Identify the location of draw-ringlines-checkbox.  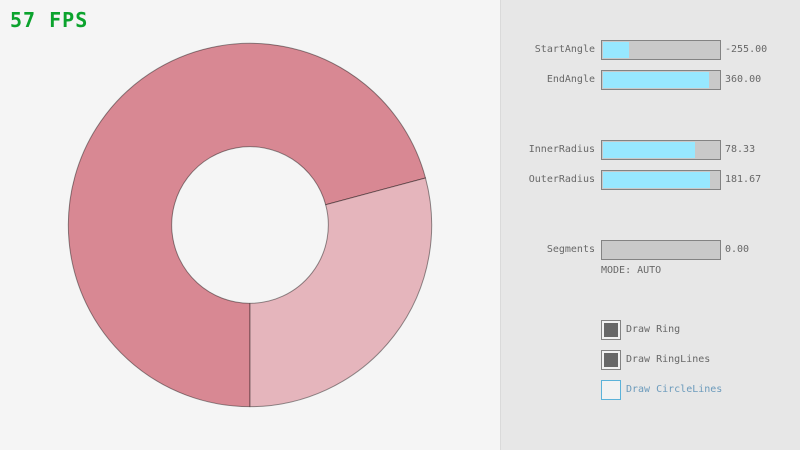
(611, 360).